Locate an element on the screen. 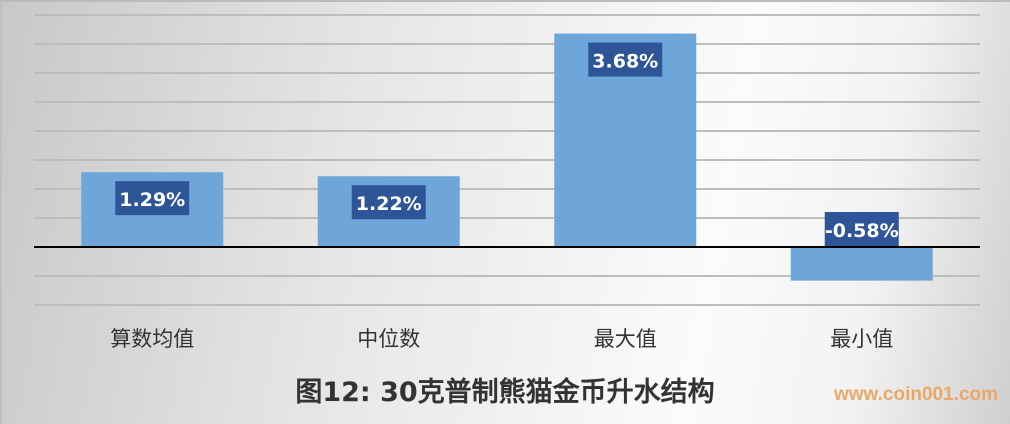  category-label: 中位数 is located at coordinates (388, 339).